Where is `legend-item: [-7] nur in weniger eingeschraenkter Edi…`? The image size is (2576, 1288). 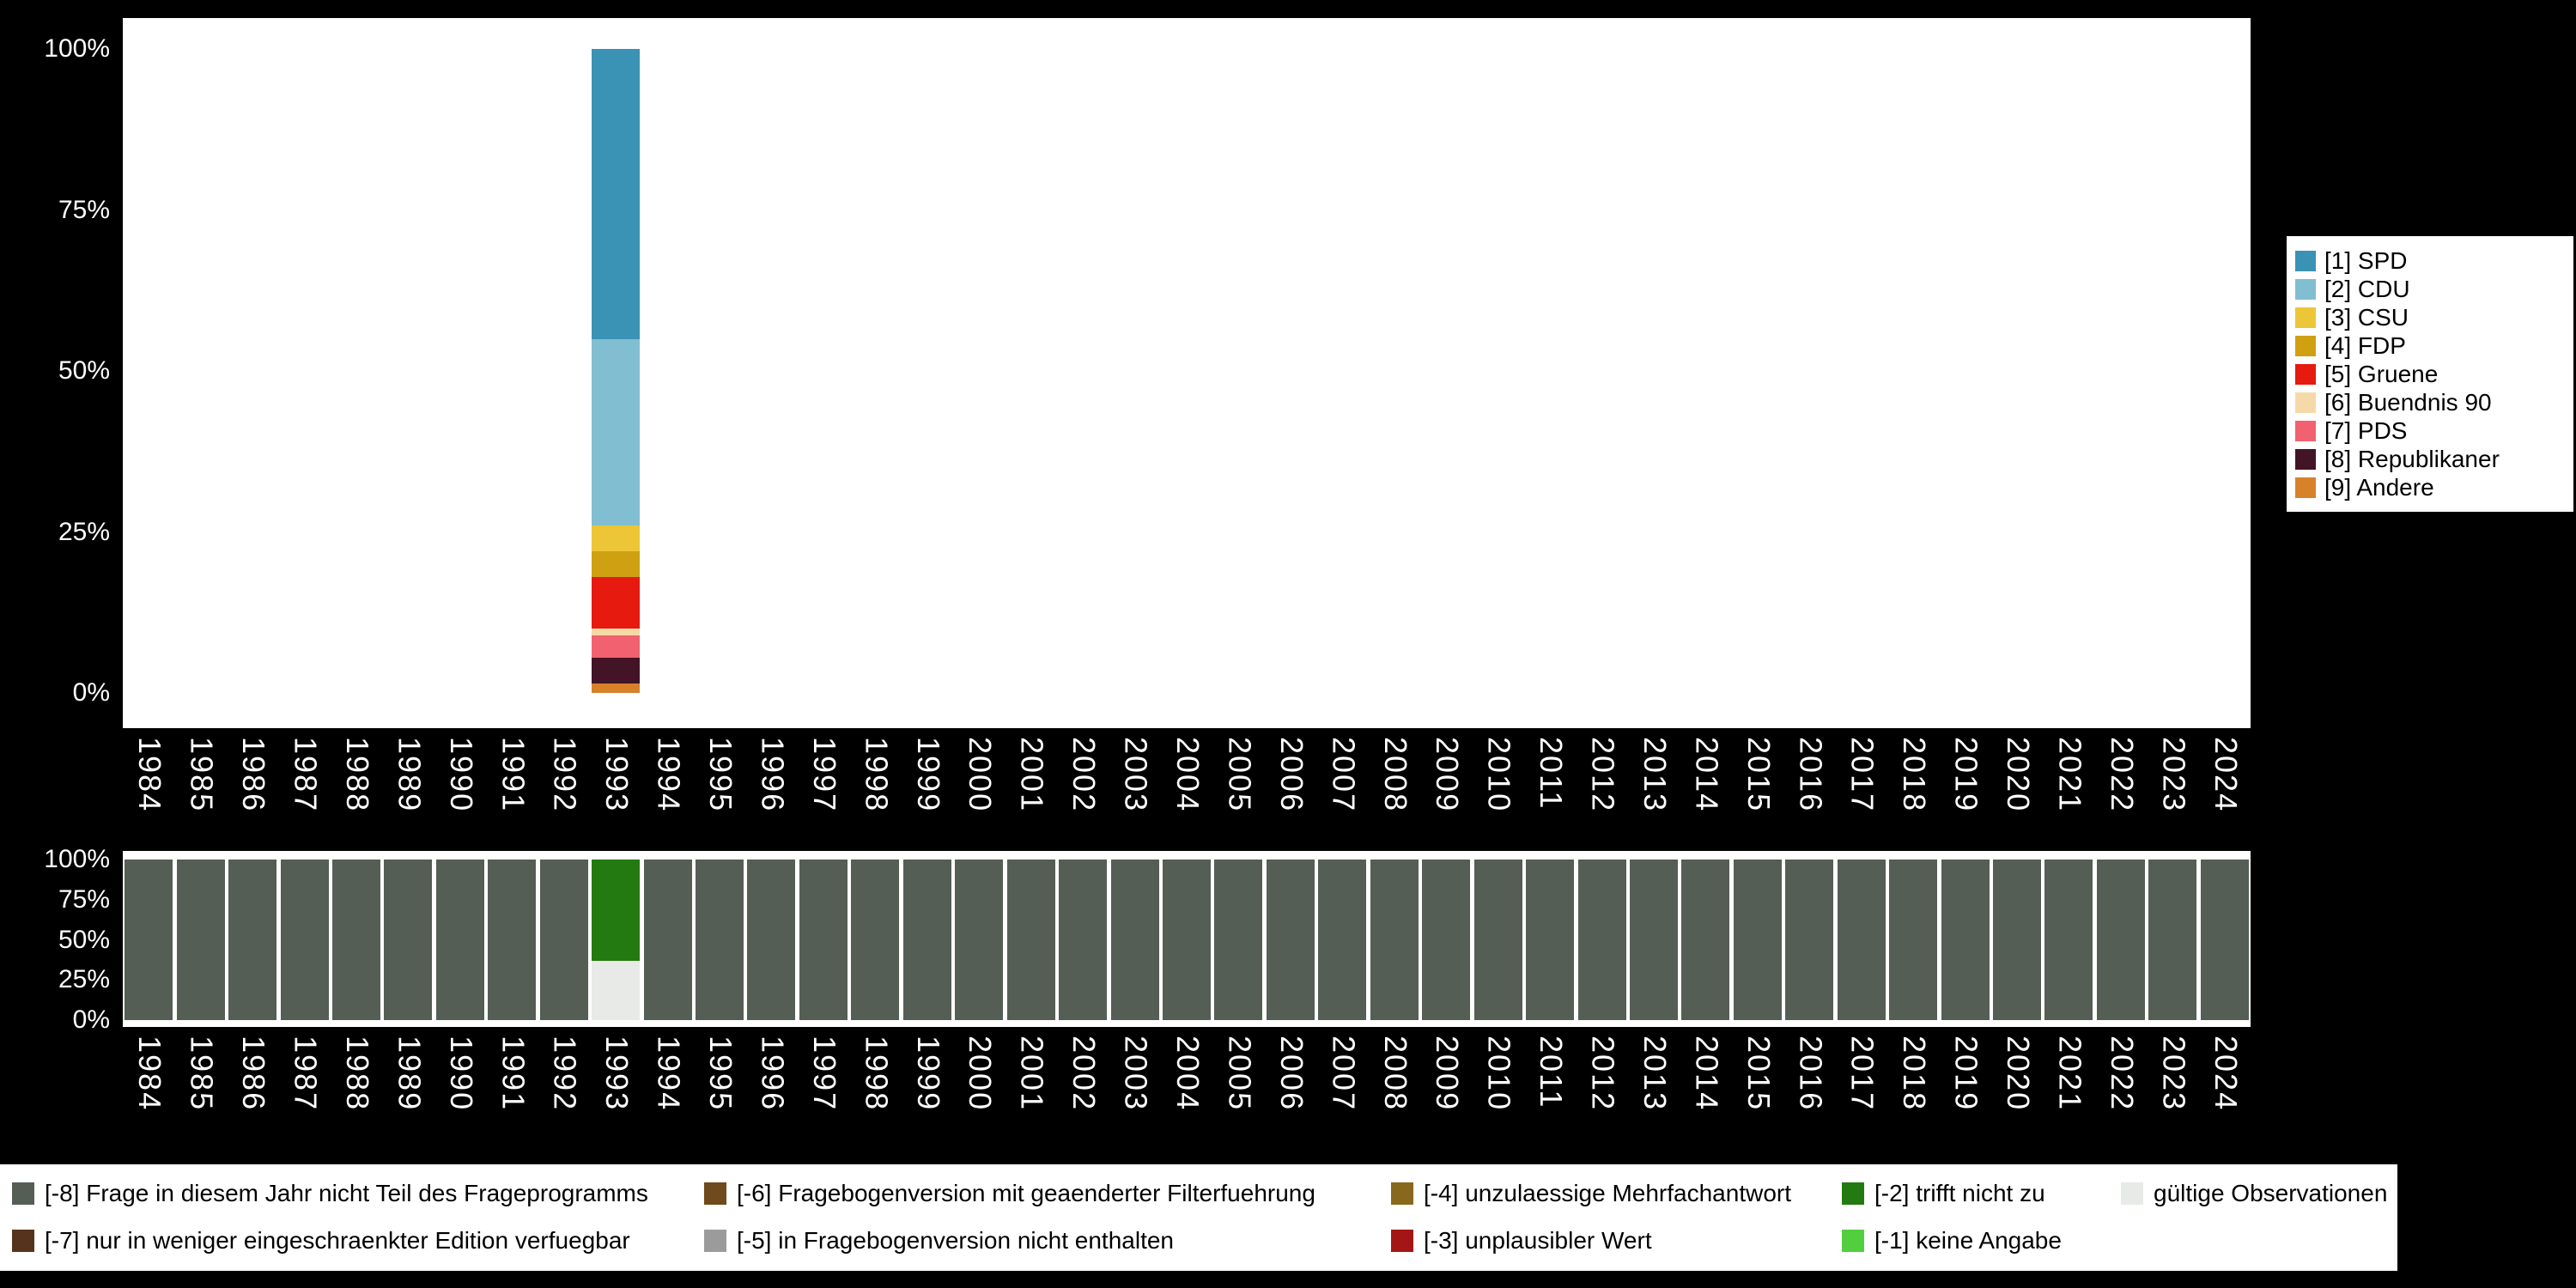
legend-item: [-7] nur in weniger eingeschraenkter Edi… is located at coordinates (330, 1240).